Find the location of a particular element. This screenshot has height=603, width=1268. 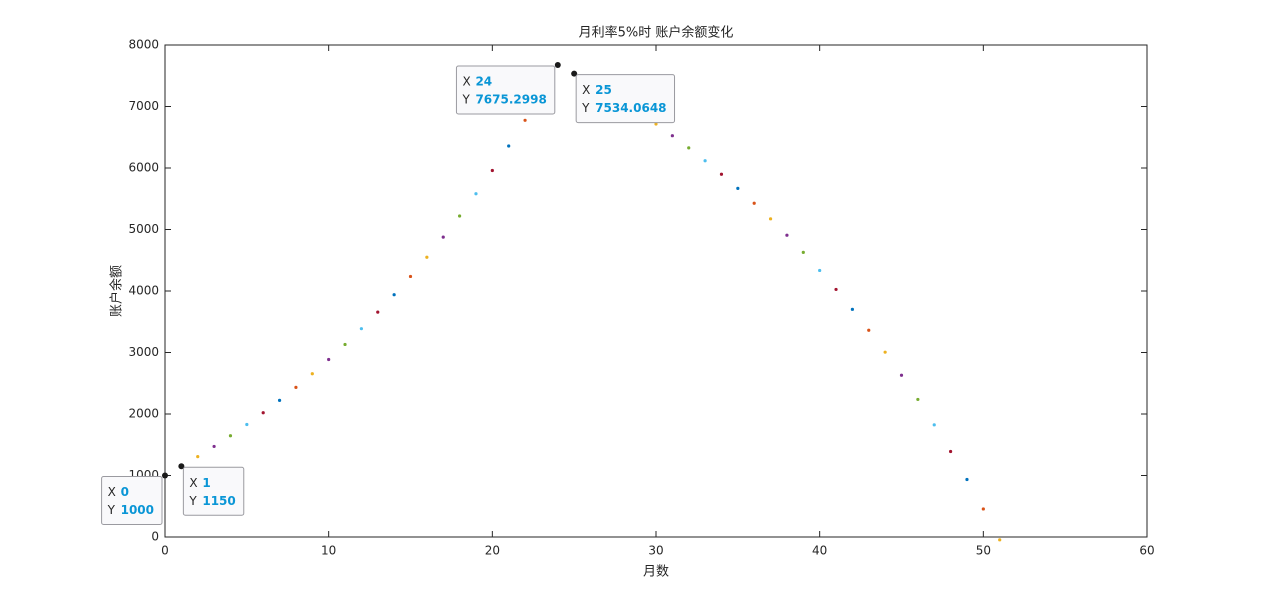

x-tick-label: 0 is located at coordinates (165, 551).